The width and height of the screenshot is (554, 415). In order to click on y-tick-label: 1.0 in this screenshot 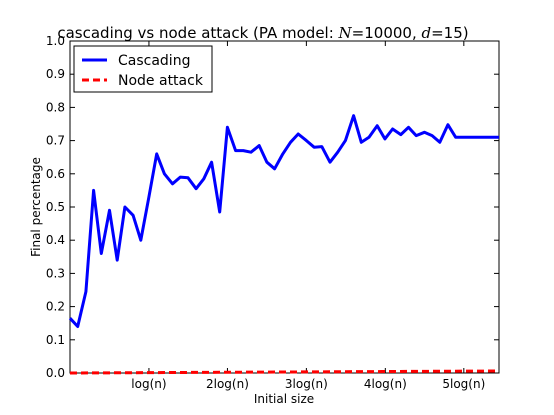, I will do `click(55, 41)`.